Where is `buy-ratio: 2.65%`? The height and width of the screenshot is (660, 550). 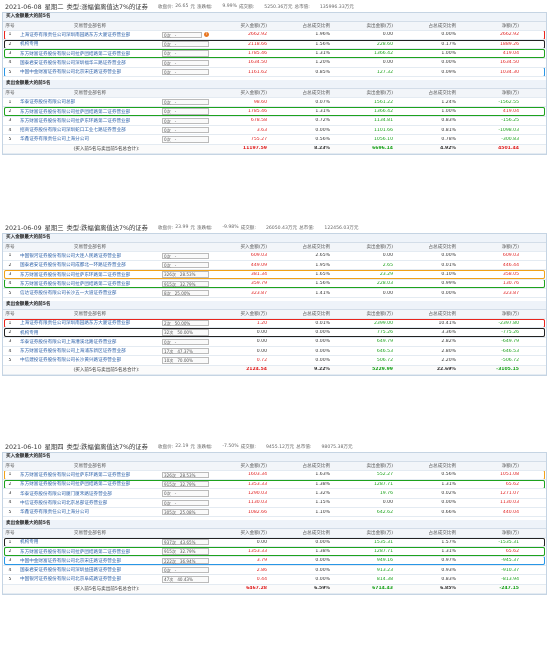 buy-ratio: 2.65% is located at coordinates (322, 256).